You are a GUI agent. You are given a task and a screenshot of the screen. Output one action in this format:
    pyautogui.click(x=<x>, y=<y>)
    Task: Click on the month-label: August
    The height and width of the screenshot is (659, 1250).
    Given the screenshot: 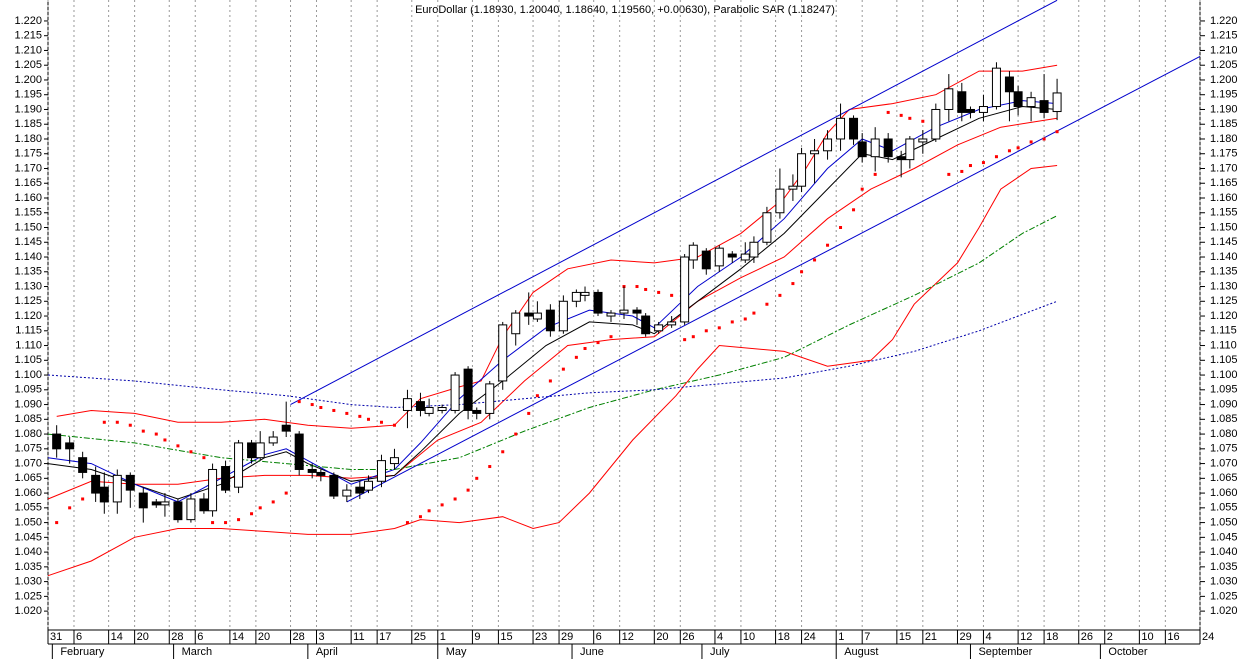 What is the action you would take?
    pyautogui.click(x=861, y=652)
    